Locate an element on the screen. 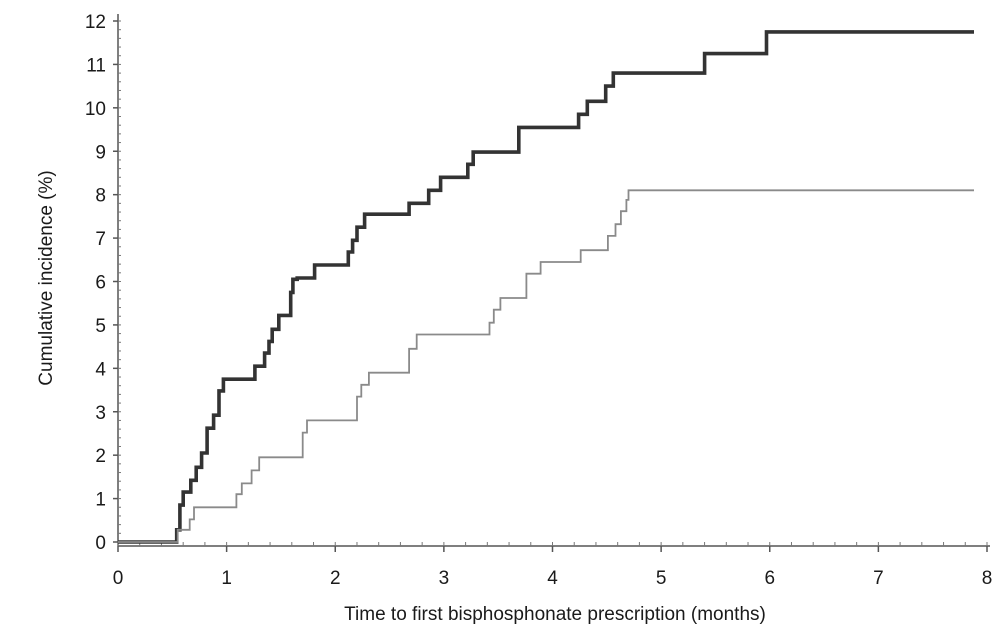 This screenshot has height=634, width=1006. x-tick-labels: 0 1 2 3 4 5 6 7 8 is located at coordinates (553, 578).